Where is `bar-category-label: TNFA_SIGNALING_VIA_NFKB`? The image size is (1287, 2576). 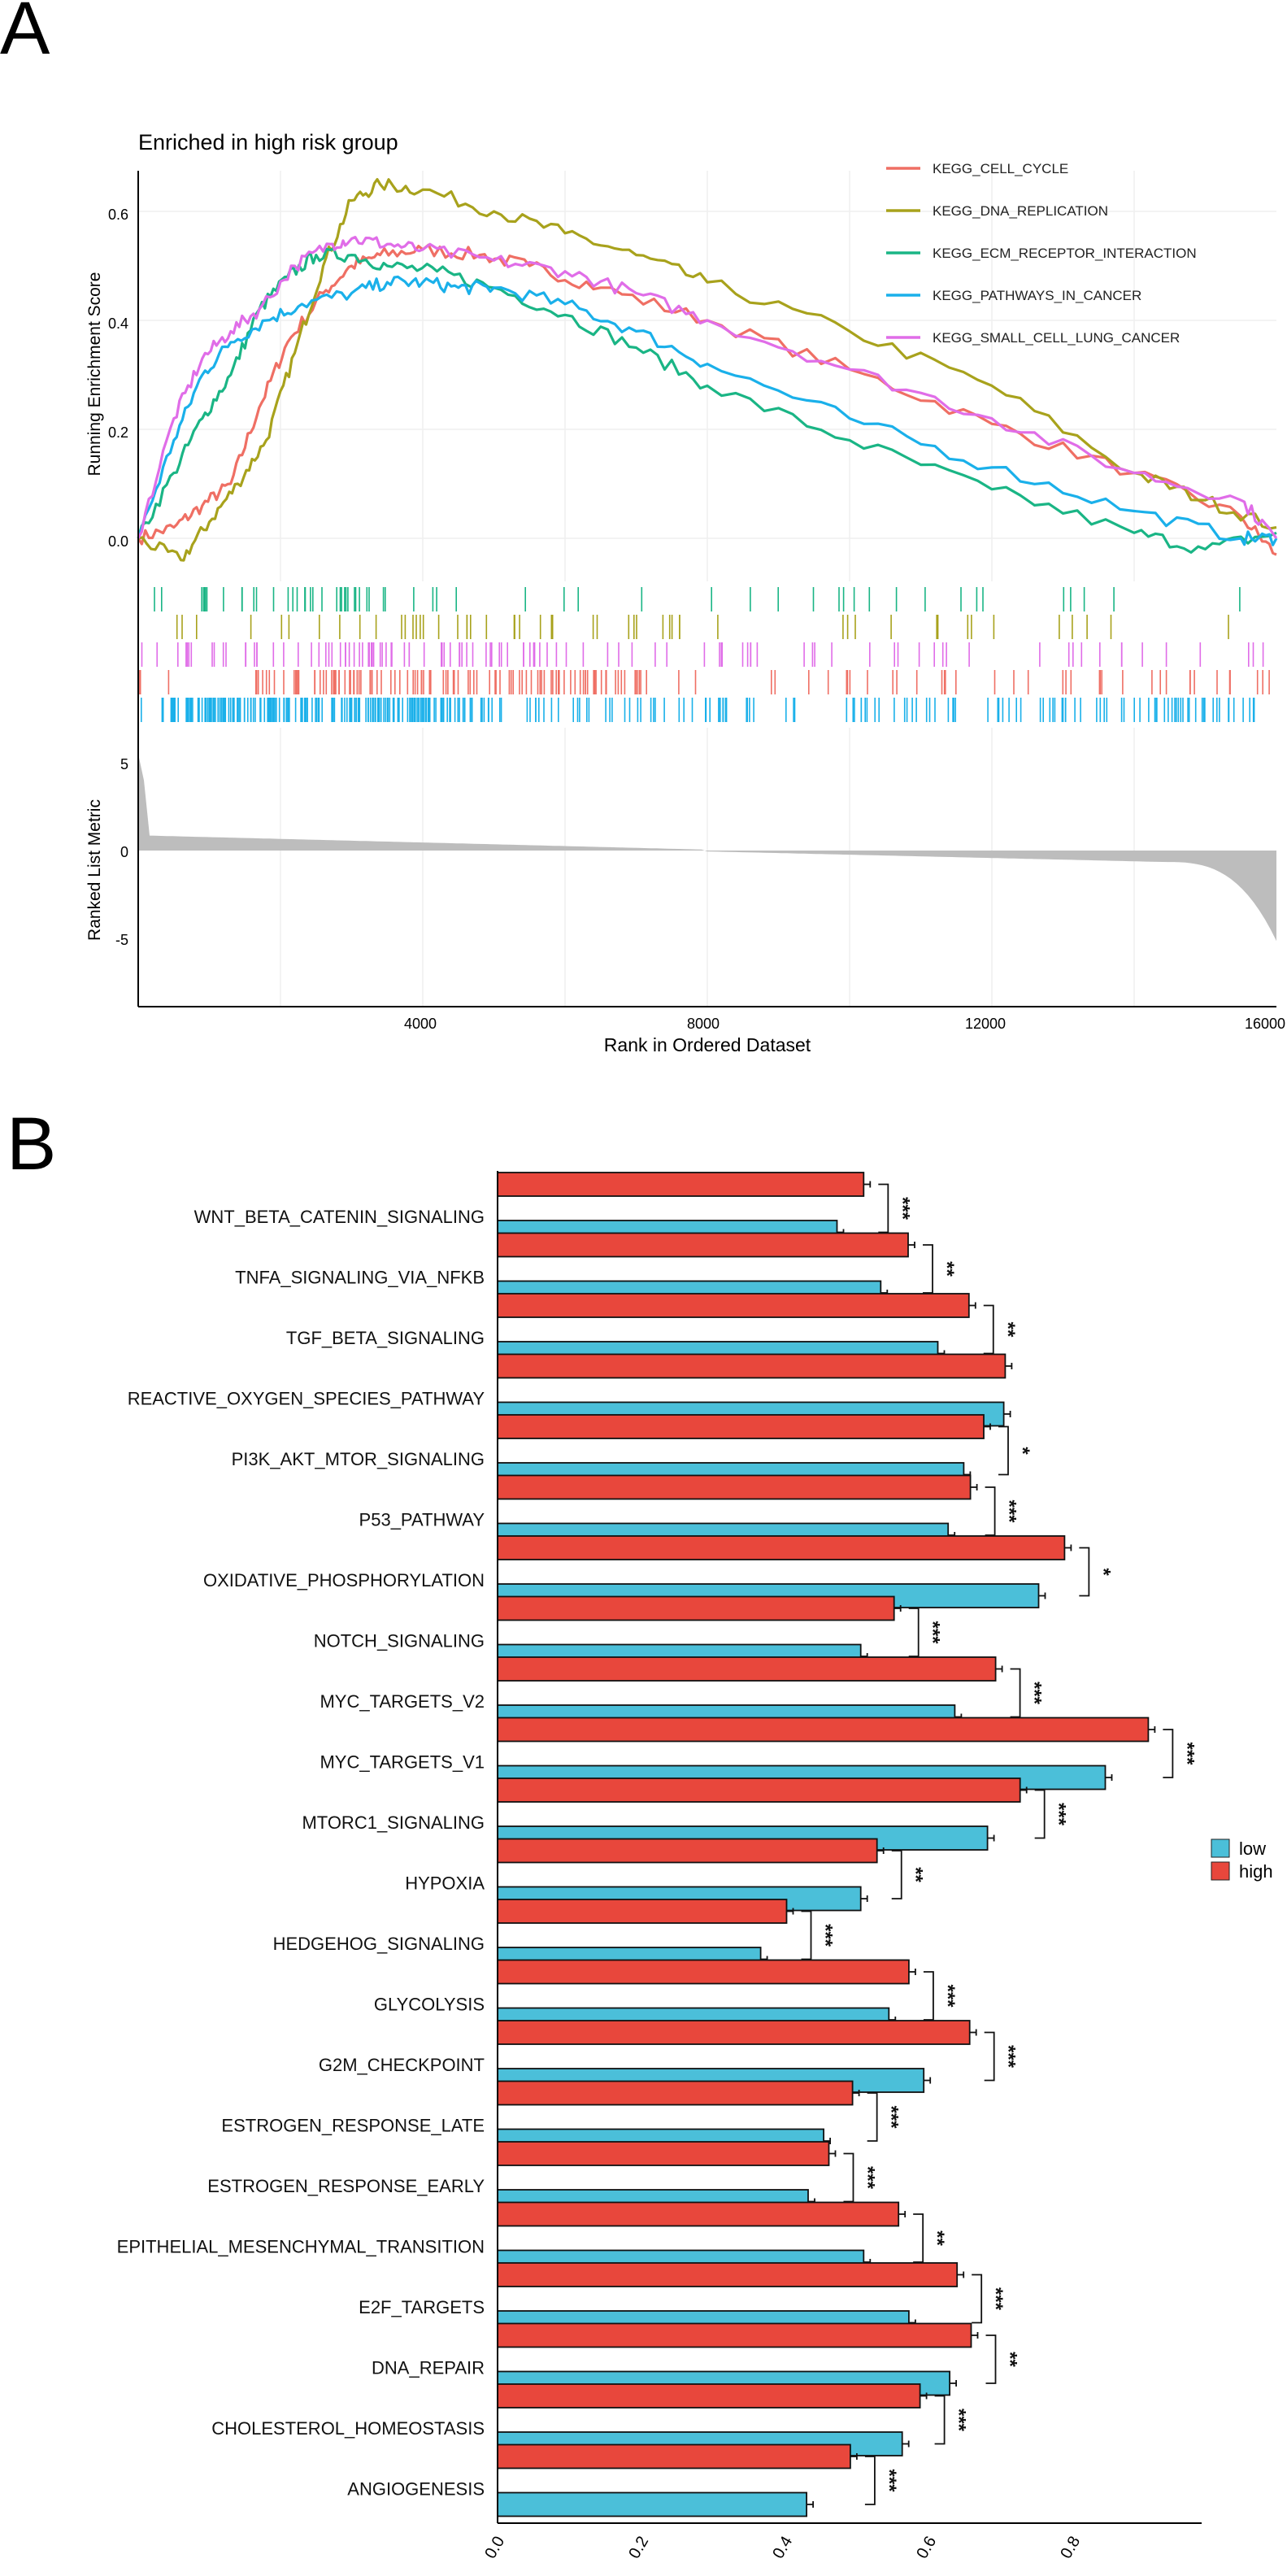
bar-category-label: TNFA_SIGNALING_VIA_NFKB is located at coordinates (360, 1278).